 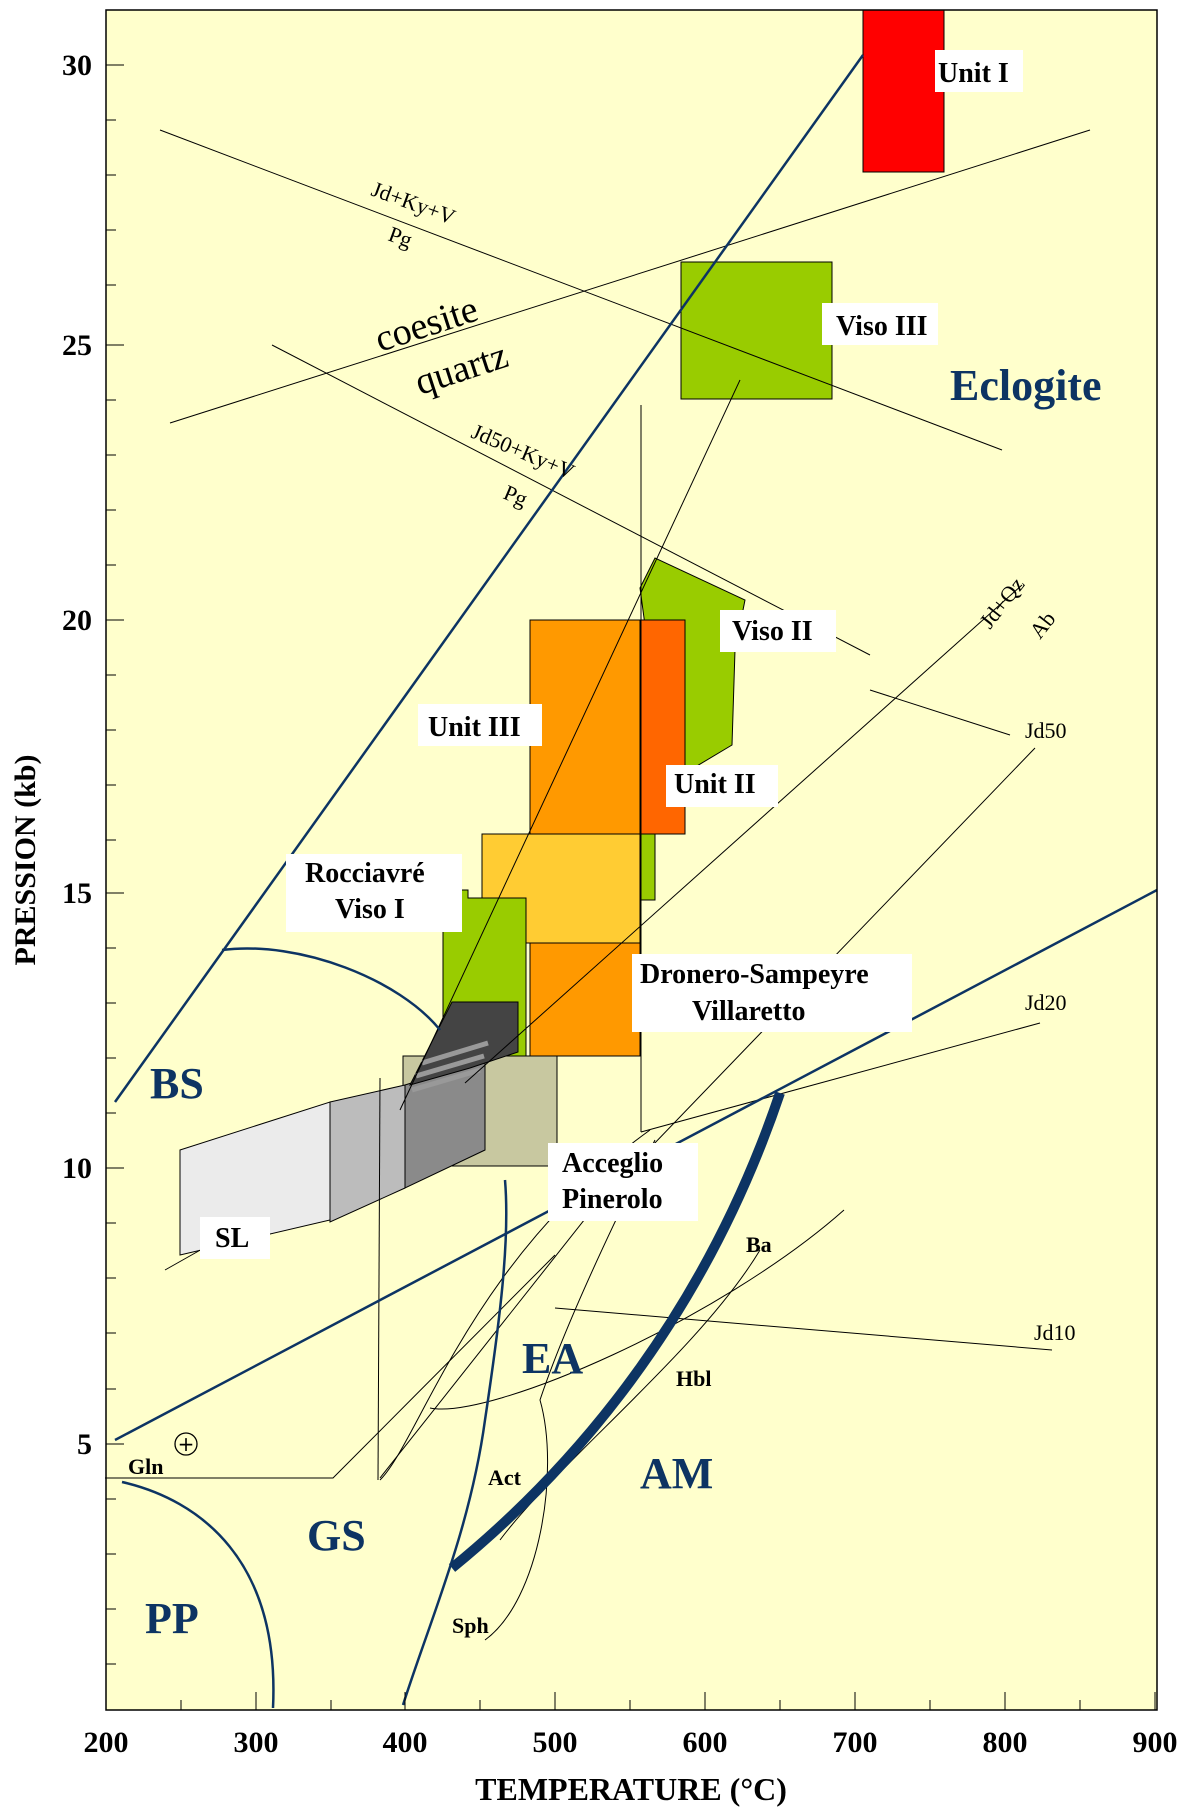 I want to click on y-tick-30: 30, so click(x=77, y=65).